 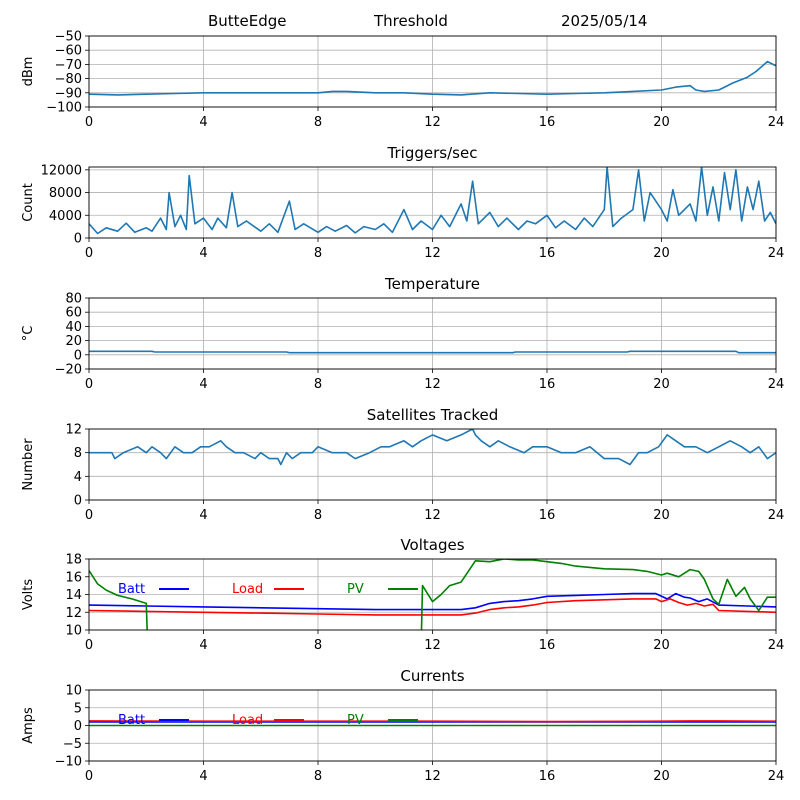 I want to click on y-tick-label: 8, so click(x=78, y=453).